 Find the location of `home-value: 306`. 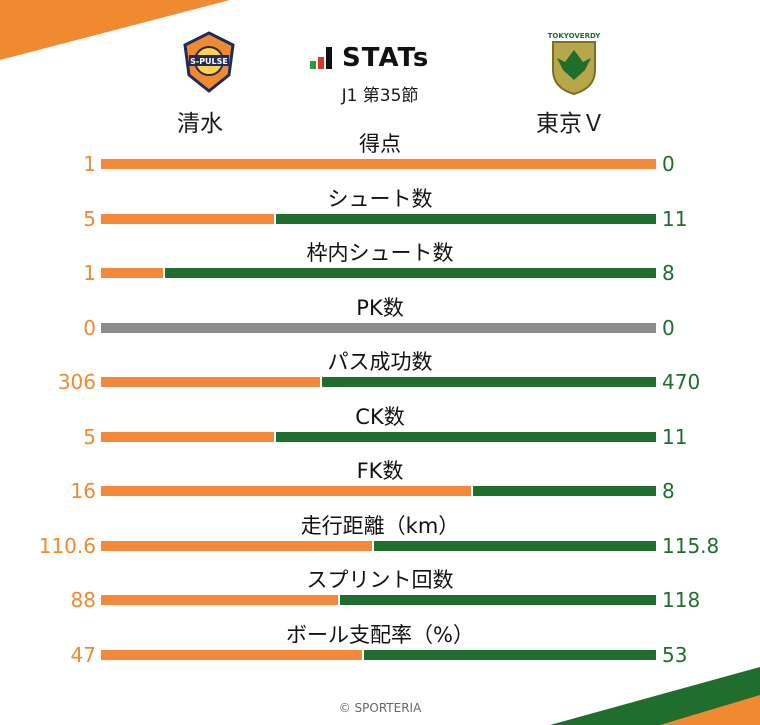

home-value: 306 is located at coordinates (76, 382).